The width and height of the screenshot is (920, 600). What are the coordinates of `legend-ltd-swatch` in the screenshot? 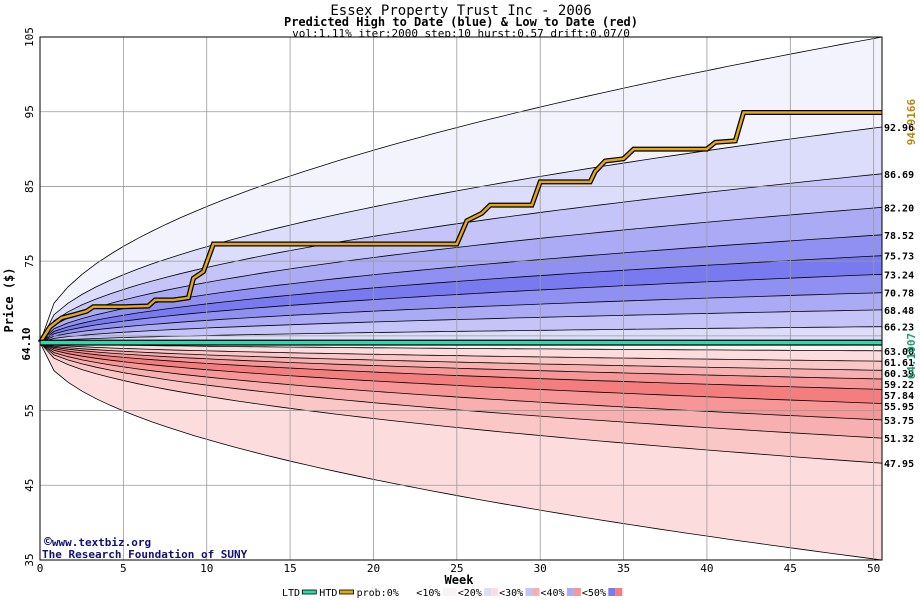 It's located at (309, 592).